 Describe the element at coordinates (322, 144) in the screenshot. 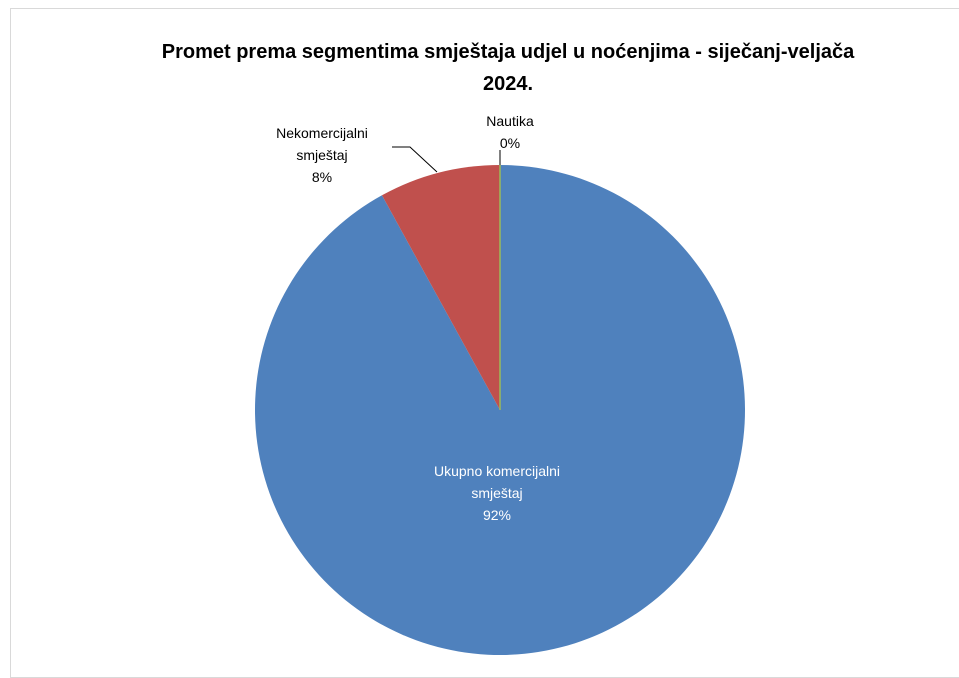

I see `category-label: Nekomercijalni smještaj` at that location.